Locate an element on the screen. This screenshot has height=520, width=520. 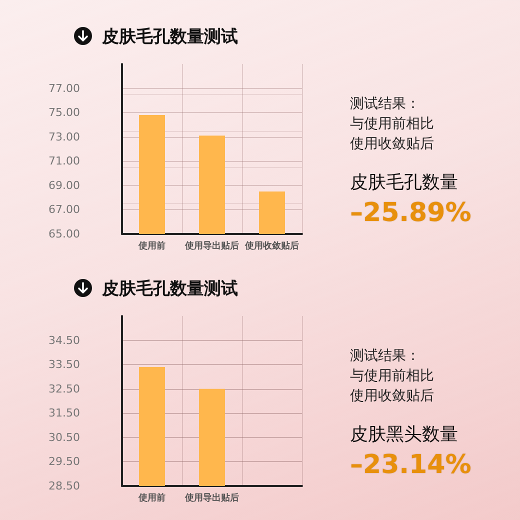
y-tick-label: 75.00 is located at coordinates (64, 113).